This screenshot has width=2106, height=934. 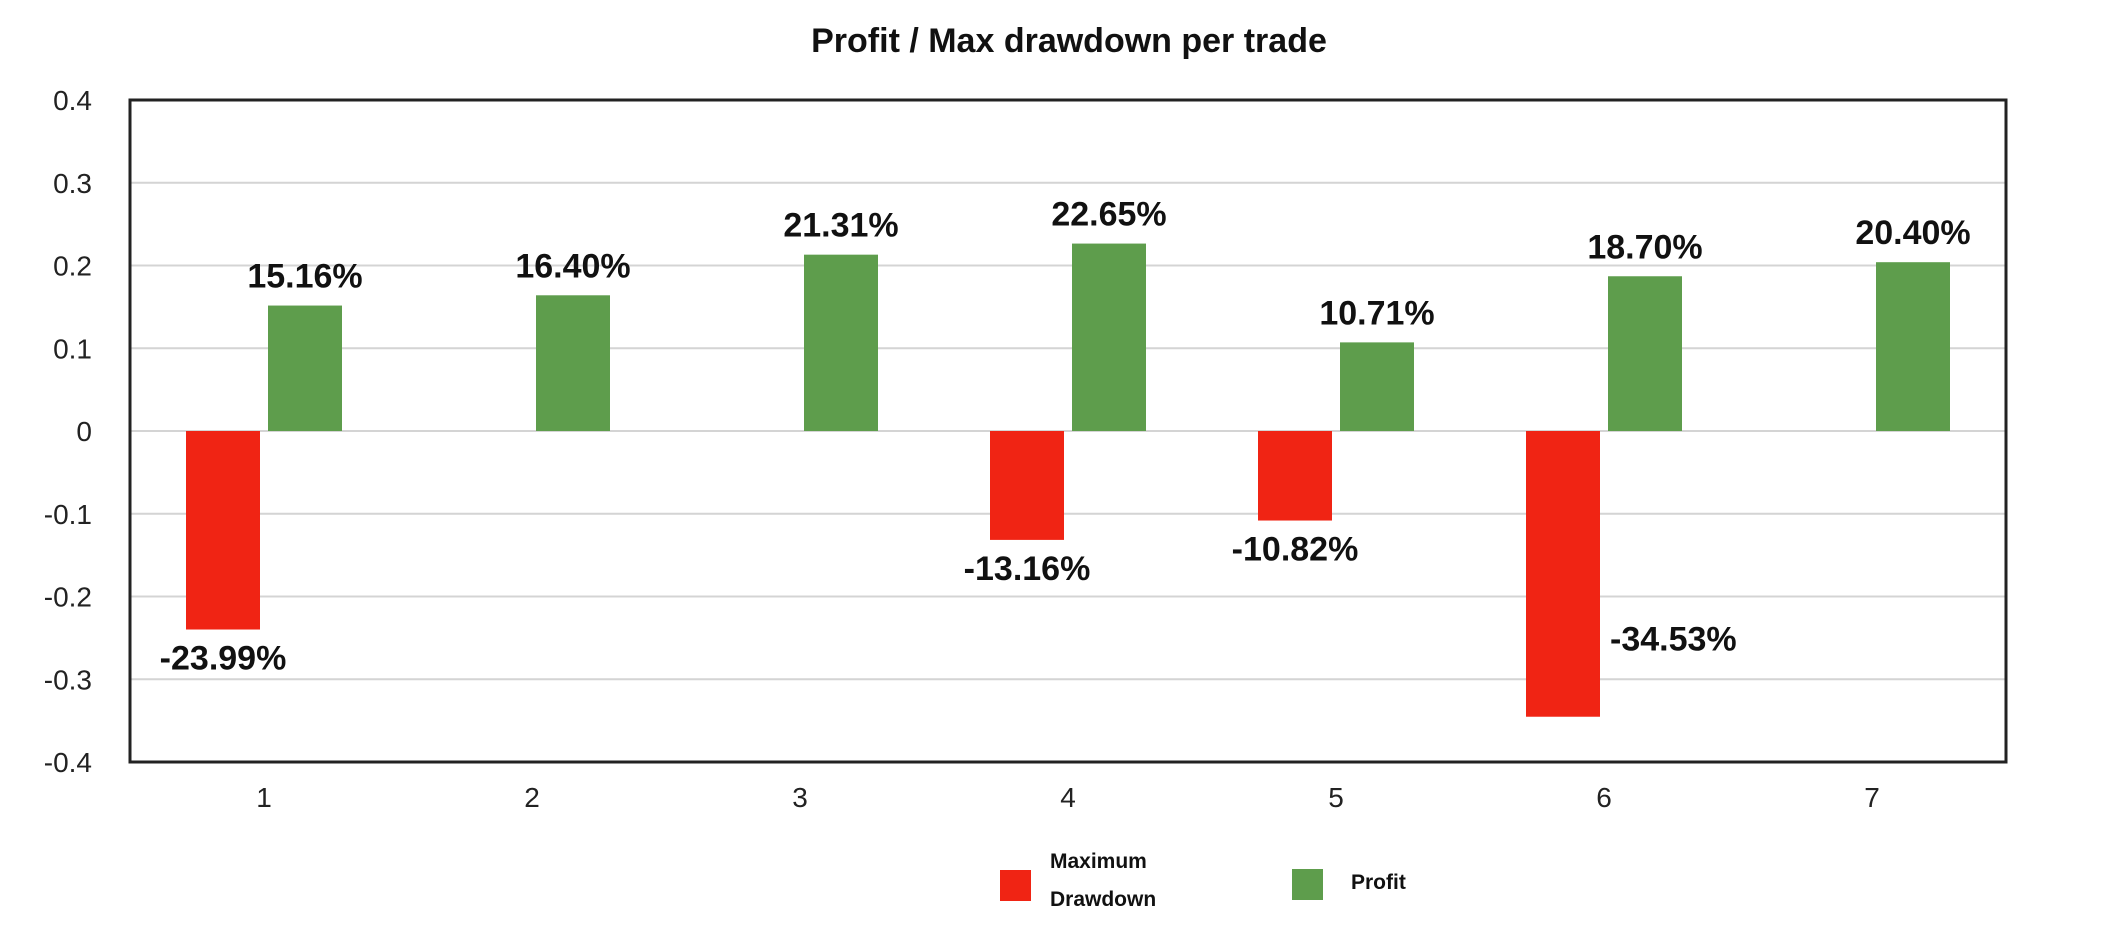 What do you see at coordinates (68, 679) in the screenshot?
I see `y-tick-label: -0.3` at bounding box center [68, 679].